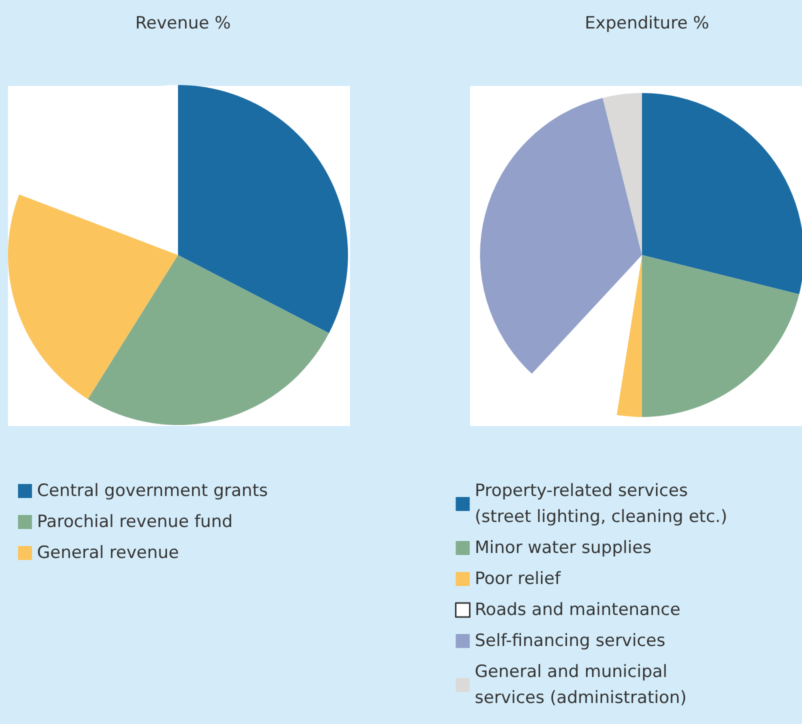  I want to click on legend-label: Central government grants, so click(152, 491).